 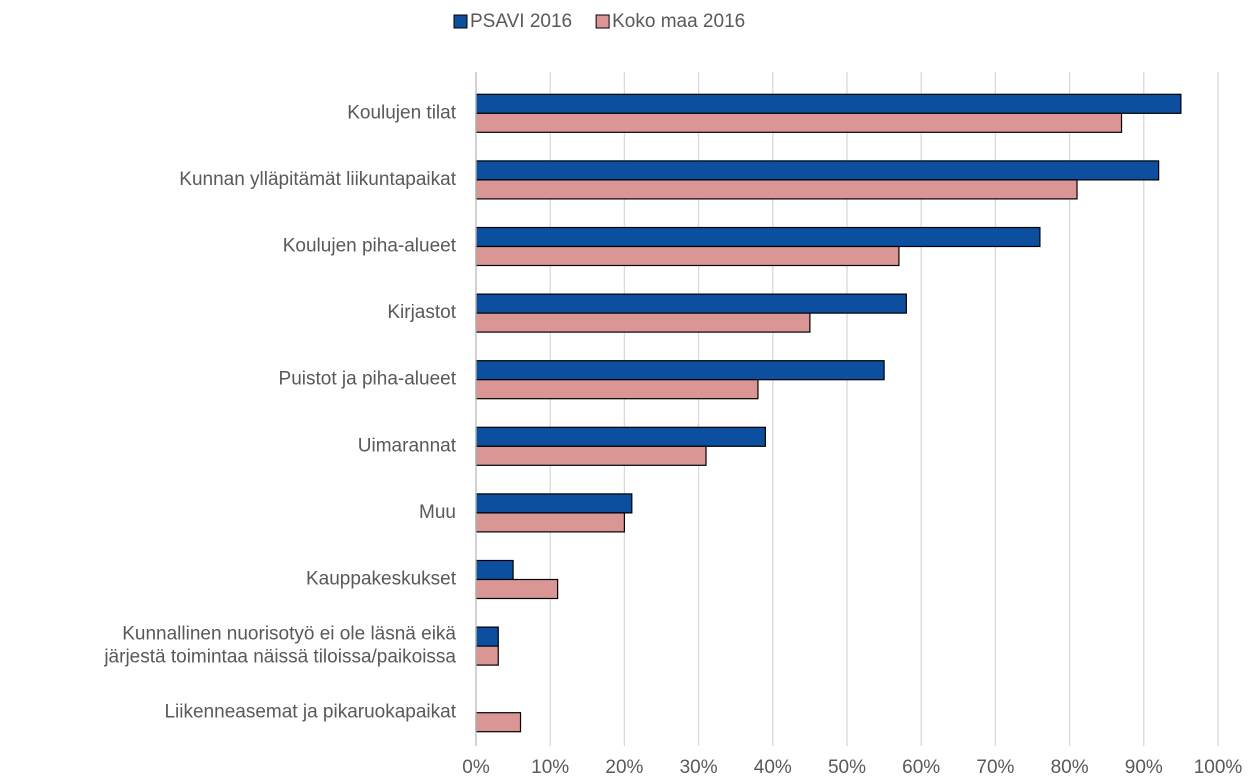 What do you see at coordinates (1070, 767) in the screenshot?
I see `x-tick-label: 80%` at bounding box center [1070, 767].